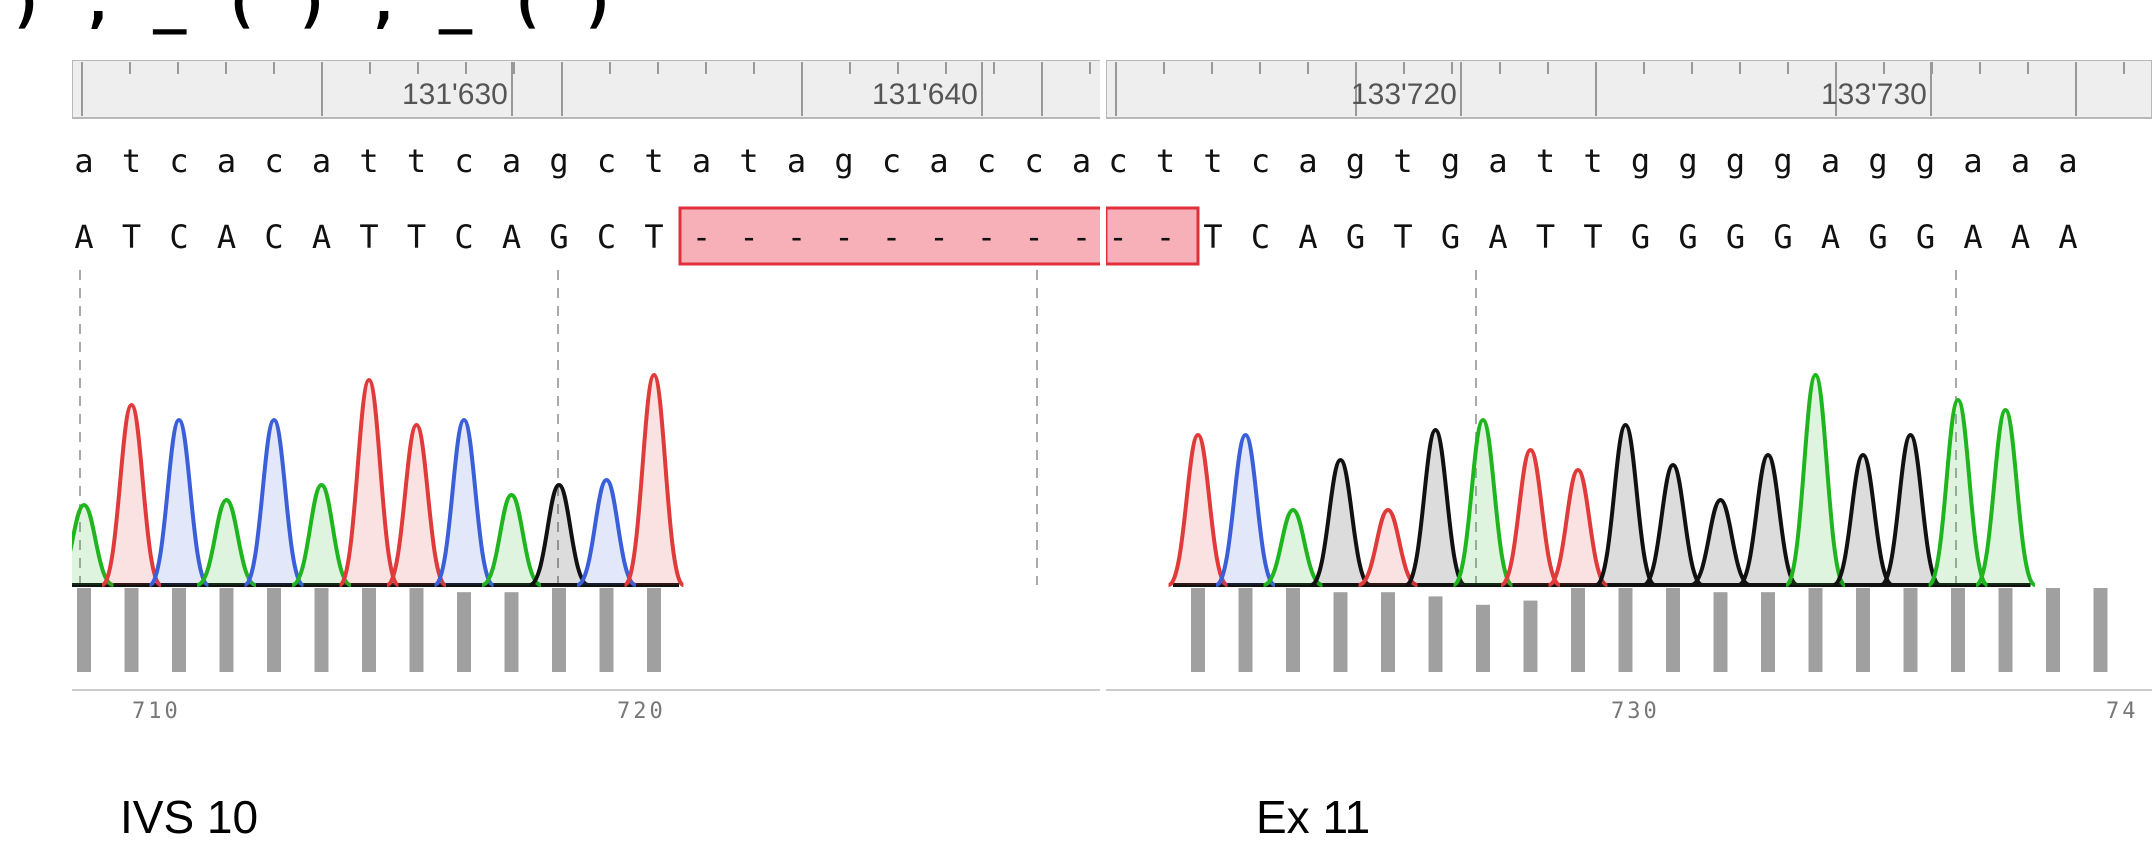 The height and width of the screenshot is (844, 2152). I want to click on ruler-bar, so click(587, 89).